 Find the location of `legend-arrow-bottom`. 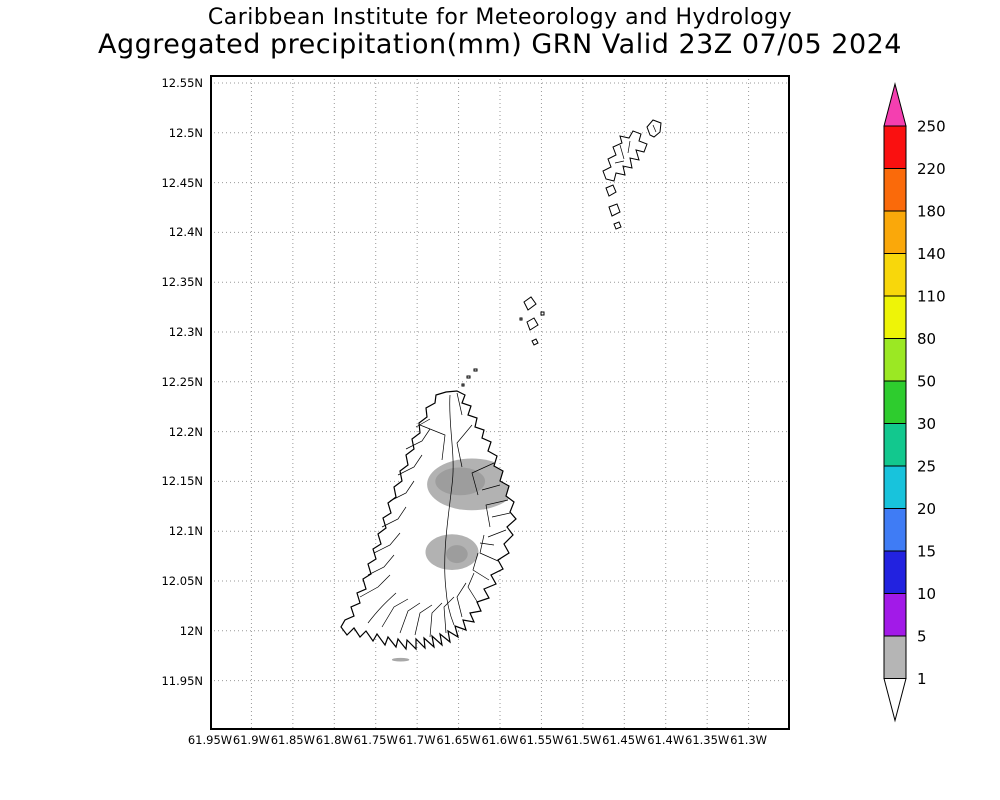

legend-arrow-bottom is located at coordinates (895, 700).